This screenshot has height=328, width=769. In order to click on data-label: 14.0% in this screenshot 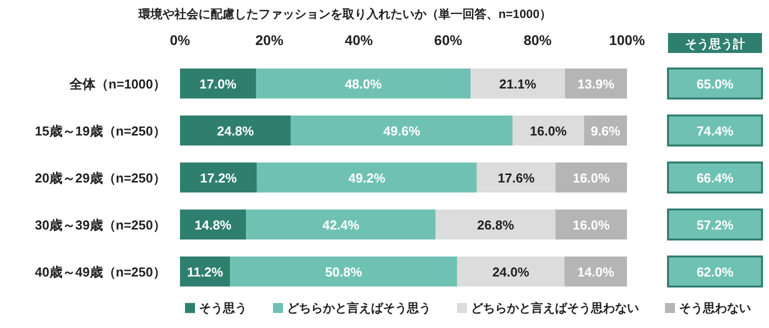, I will do `click(596, 272)`.